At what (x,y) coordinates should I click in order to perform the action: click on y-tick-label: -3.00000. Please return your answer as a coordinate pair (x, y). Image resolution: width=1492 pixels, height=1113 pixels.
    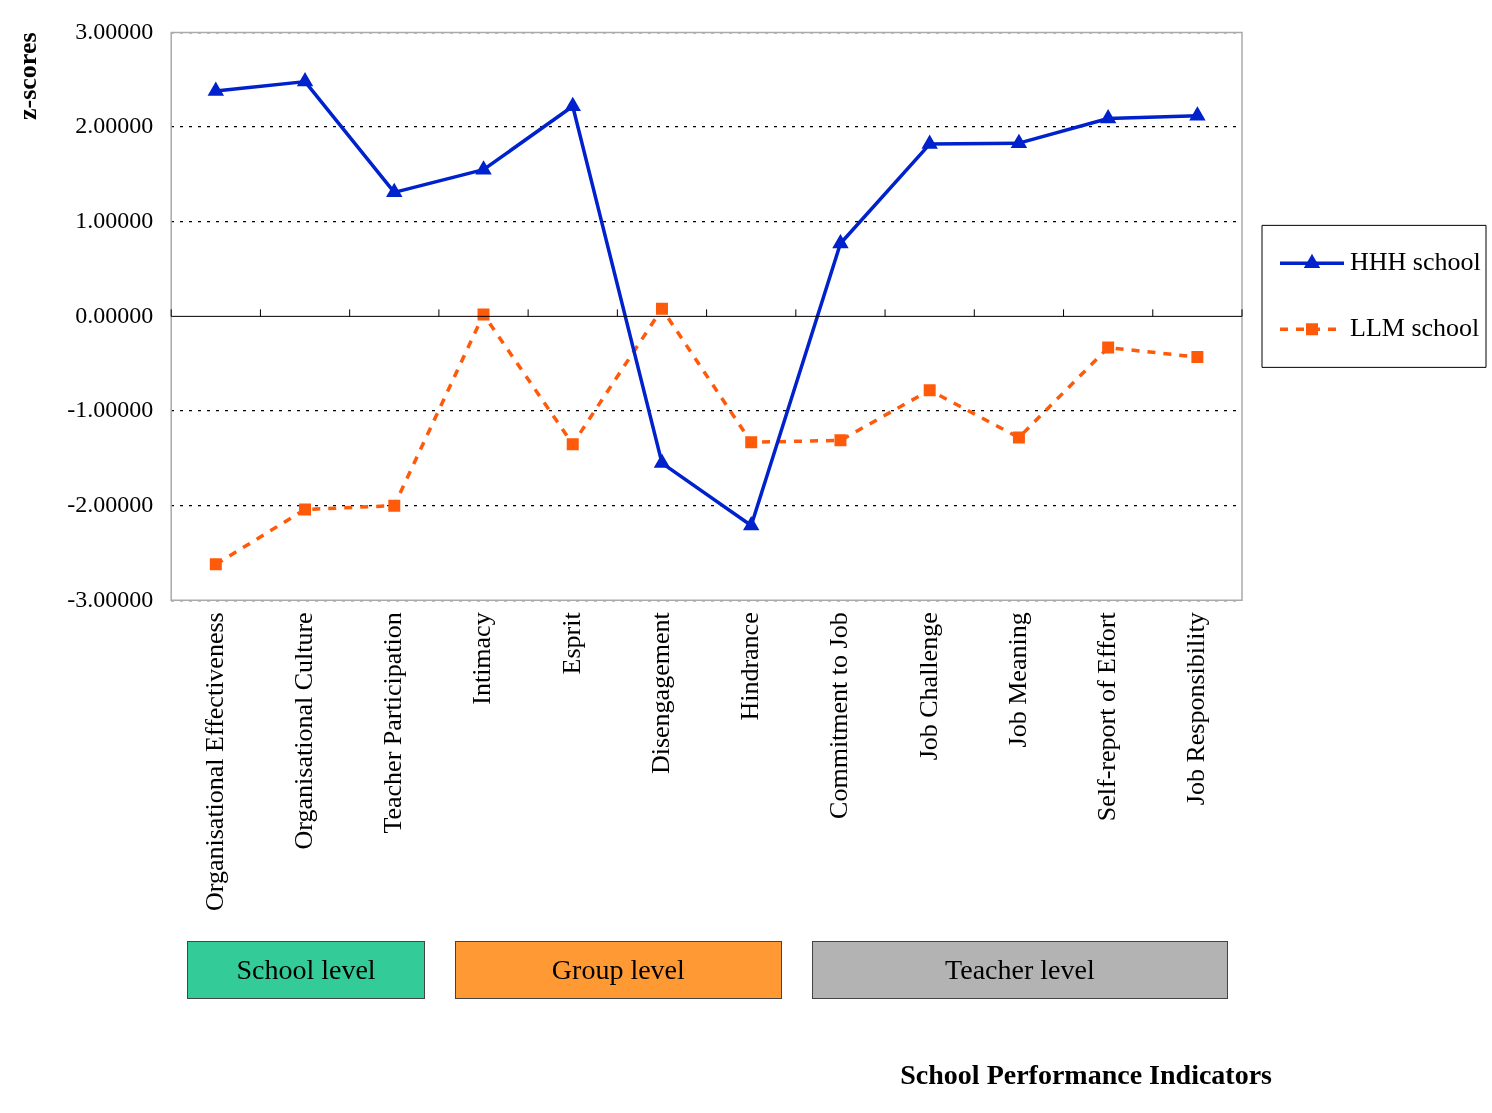
    Looking at the image, I should click on (110, 598).